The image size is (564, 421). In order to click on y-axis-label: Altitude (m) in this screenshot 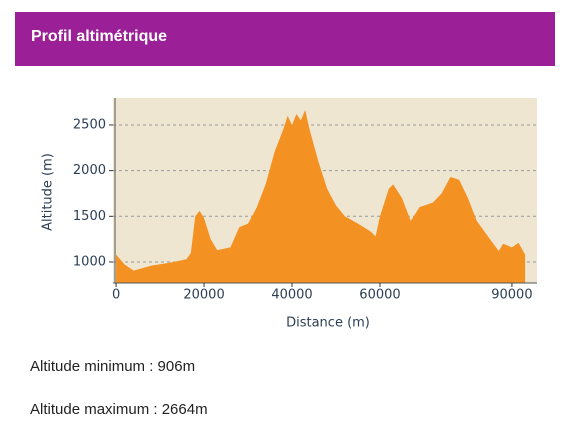, I will do `click(48, 192)`.